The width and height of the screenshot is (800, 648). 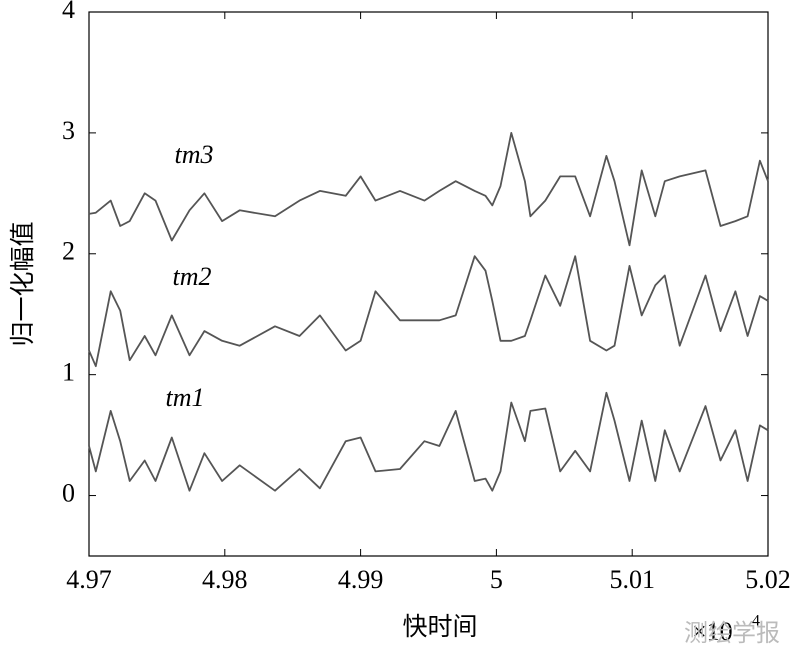 I want to click on series-label: tm3, so click(x=194, y=154).